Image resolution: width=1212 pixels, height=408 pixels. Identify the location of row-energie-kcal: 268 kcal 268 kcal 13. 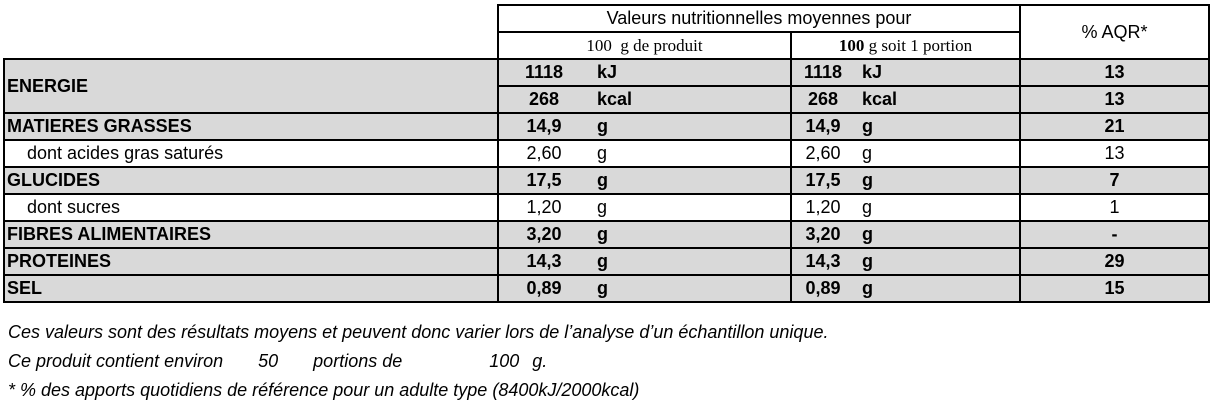
(607, 99).